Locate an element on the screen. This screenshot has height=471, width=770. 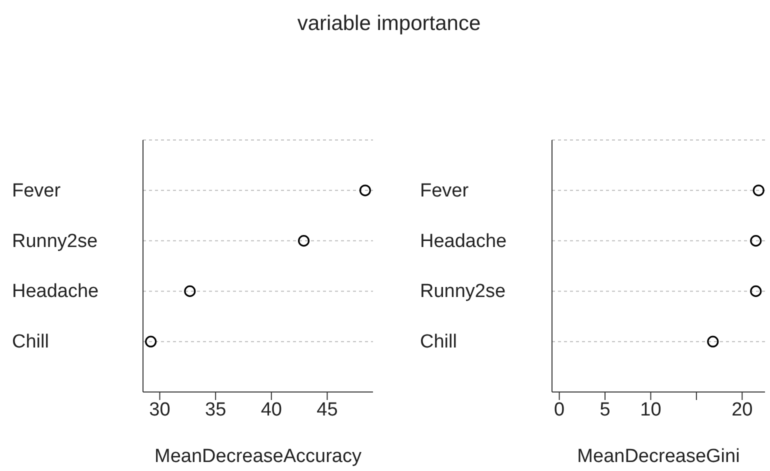
x-tick-label: 10 is located at coordinates (651, 409).